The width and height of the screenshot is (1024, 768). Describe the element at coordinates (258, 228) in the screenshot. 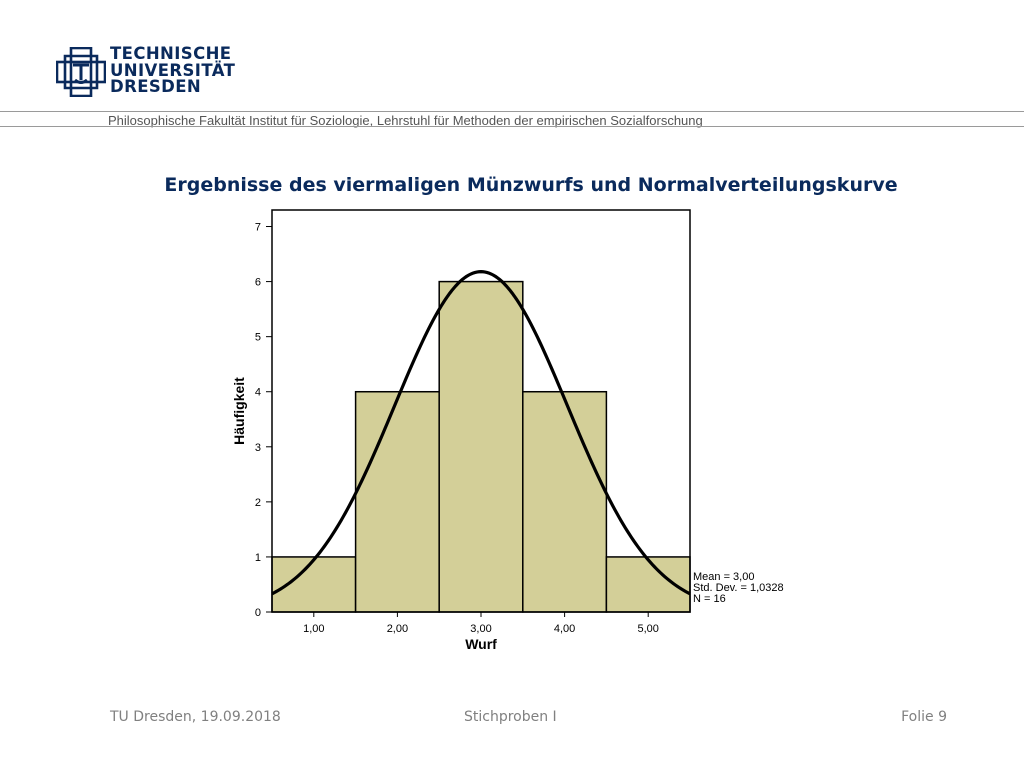

I see `y-tick-label: 7` at that location.